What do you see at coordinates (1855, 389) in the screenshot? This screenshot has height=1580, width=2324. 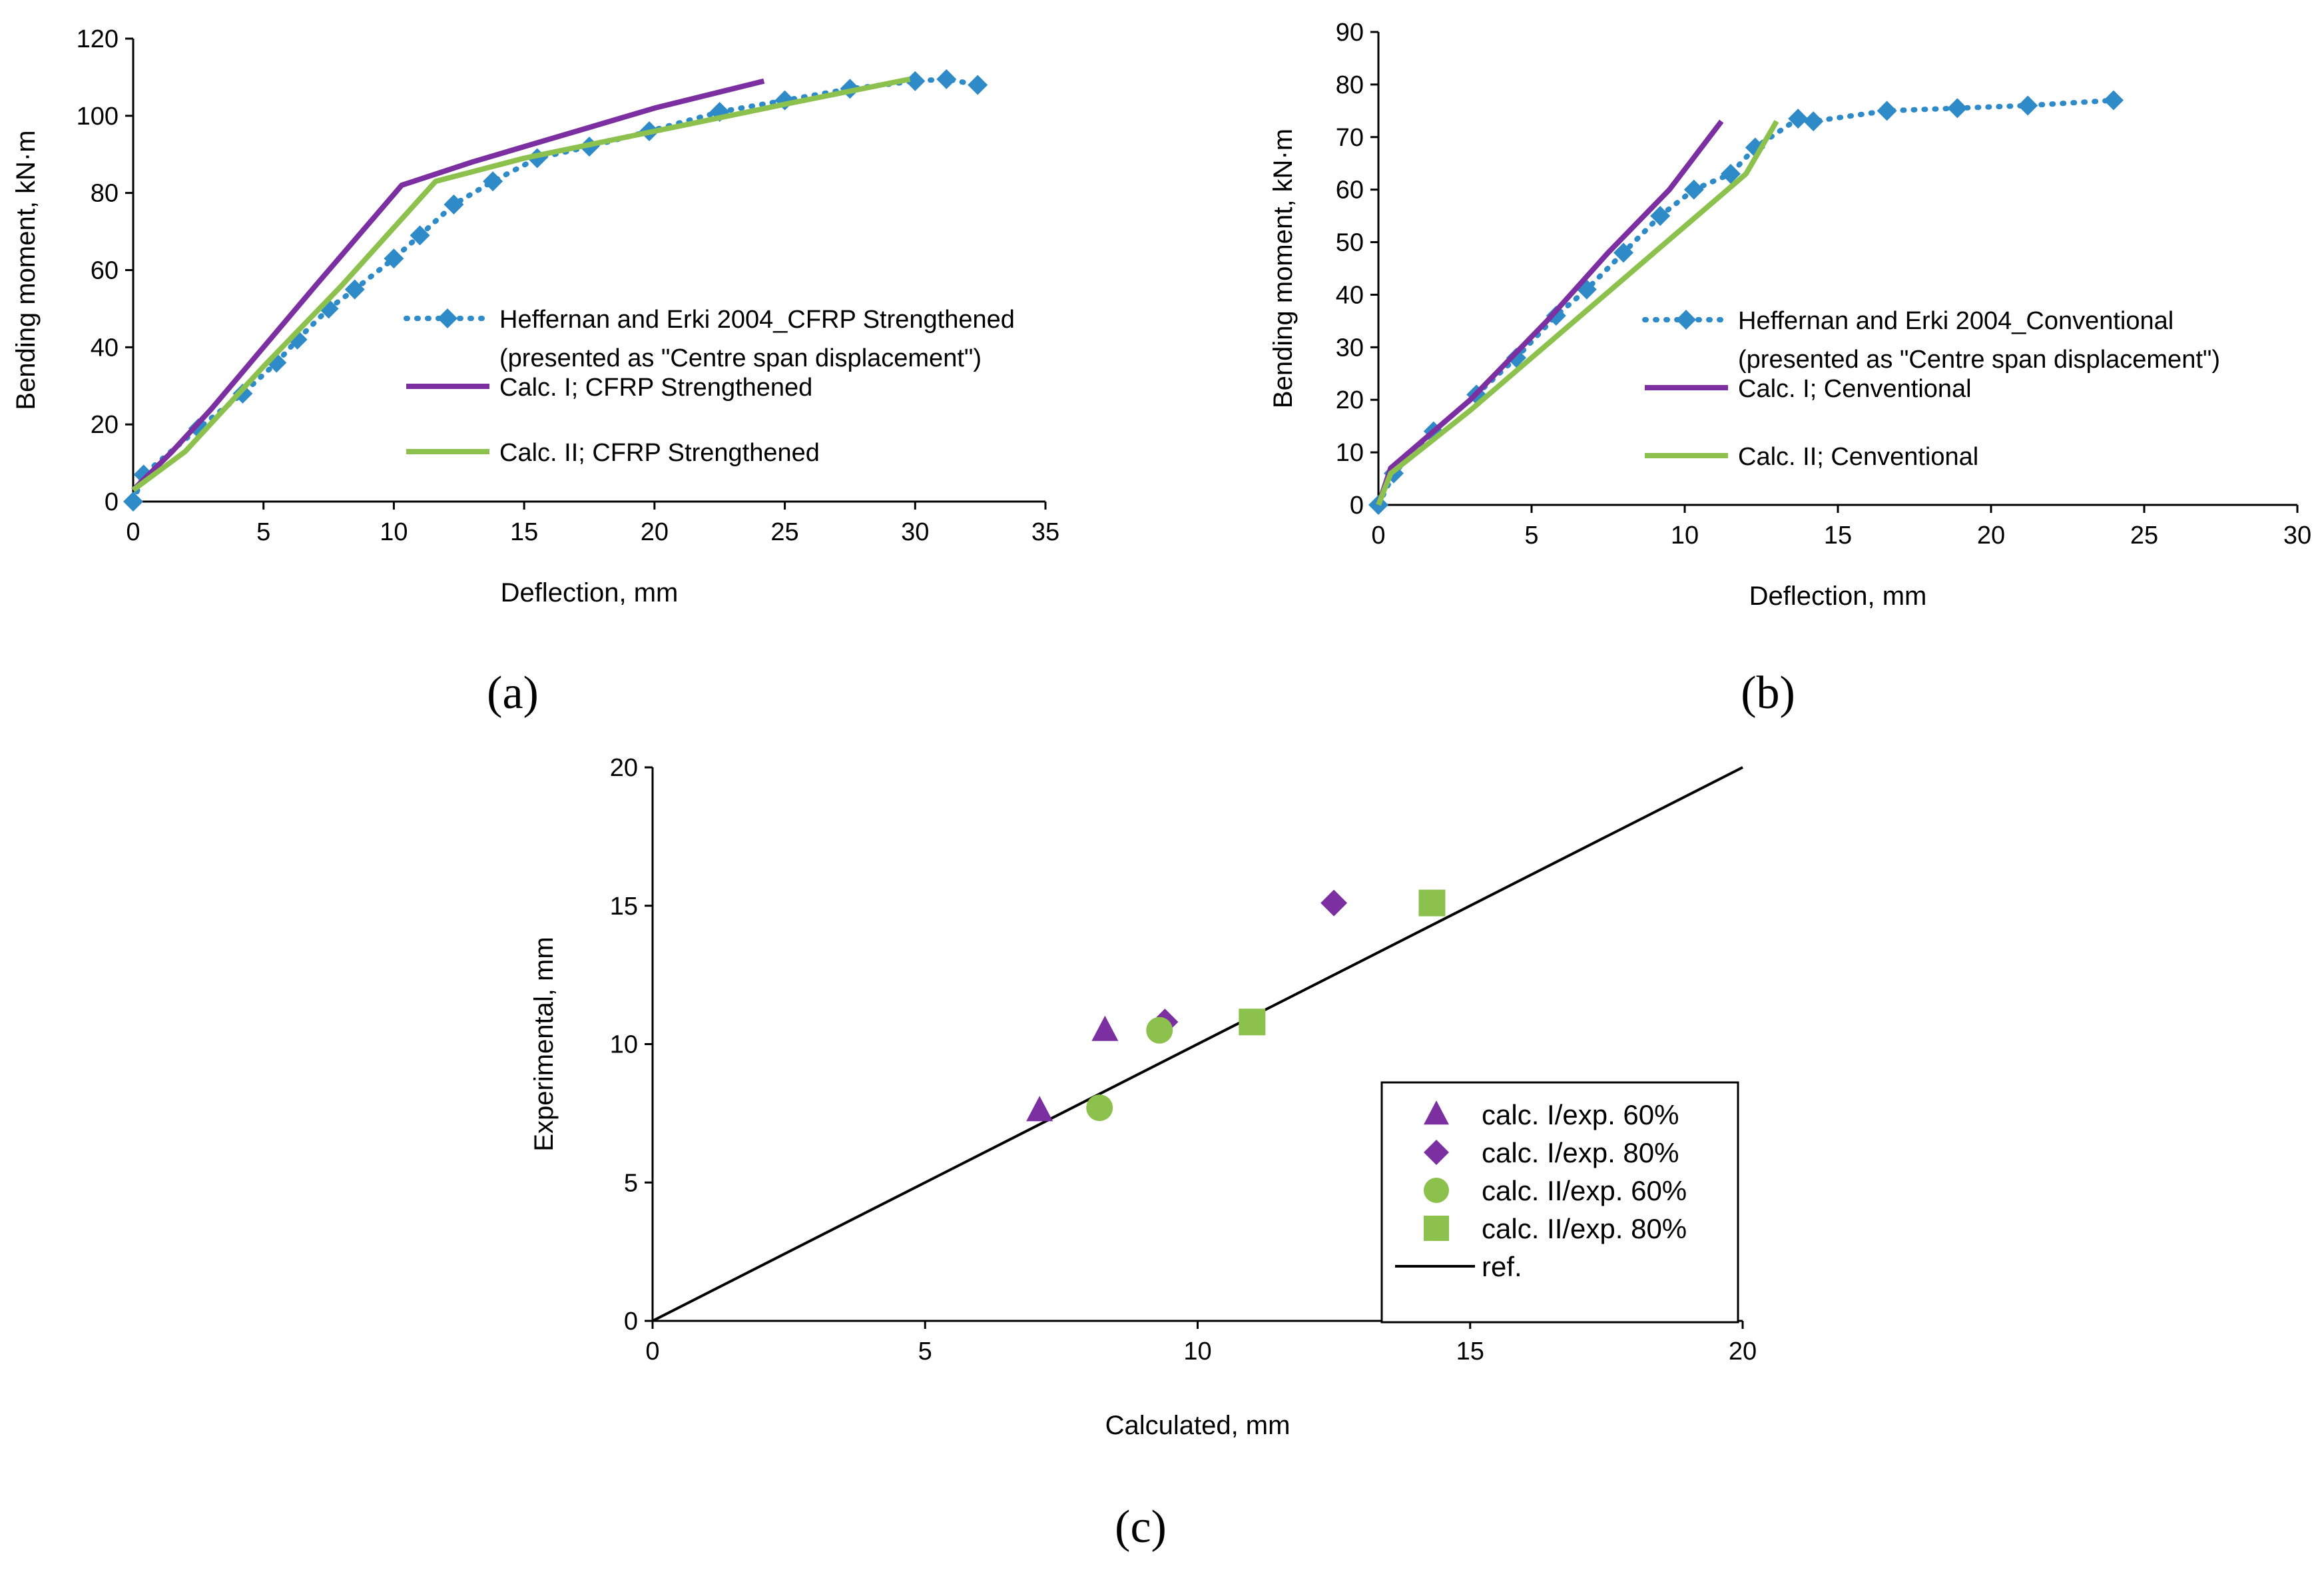 I see `legend-label: Calc. I; Cenventional` at bounding box center [1855, 389].